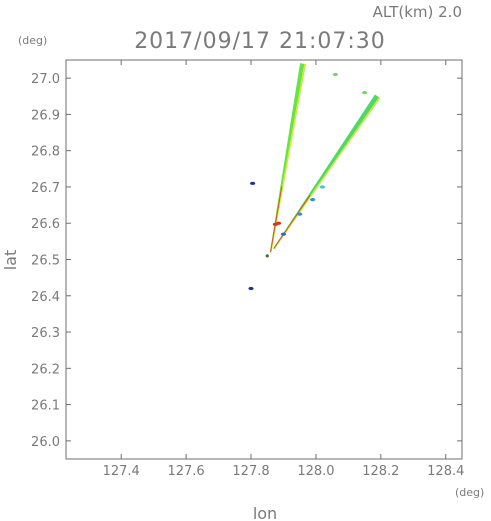 The width and height of the screenshot is (491, 521). What do you see at coordinates (417, 12) in the screenshot?
I see `altitude-label: ALT(km) 2.0` at bounding box center [417, 12].